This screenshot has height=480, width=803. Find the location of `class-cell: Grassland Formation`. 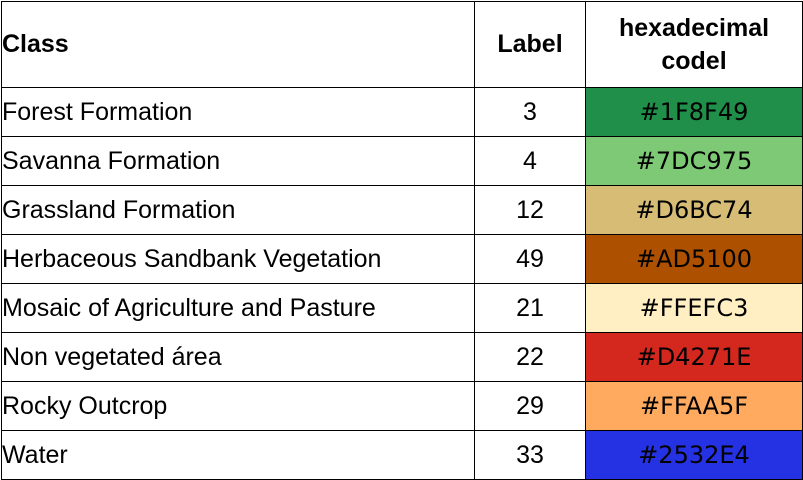

class-cell: Grassland Formation is located at coordinates (238, 210).